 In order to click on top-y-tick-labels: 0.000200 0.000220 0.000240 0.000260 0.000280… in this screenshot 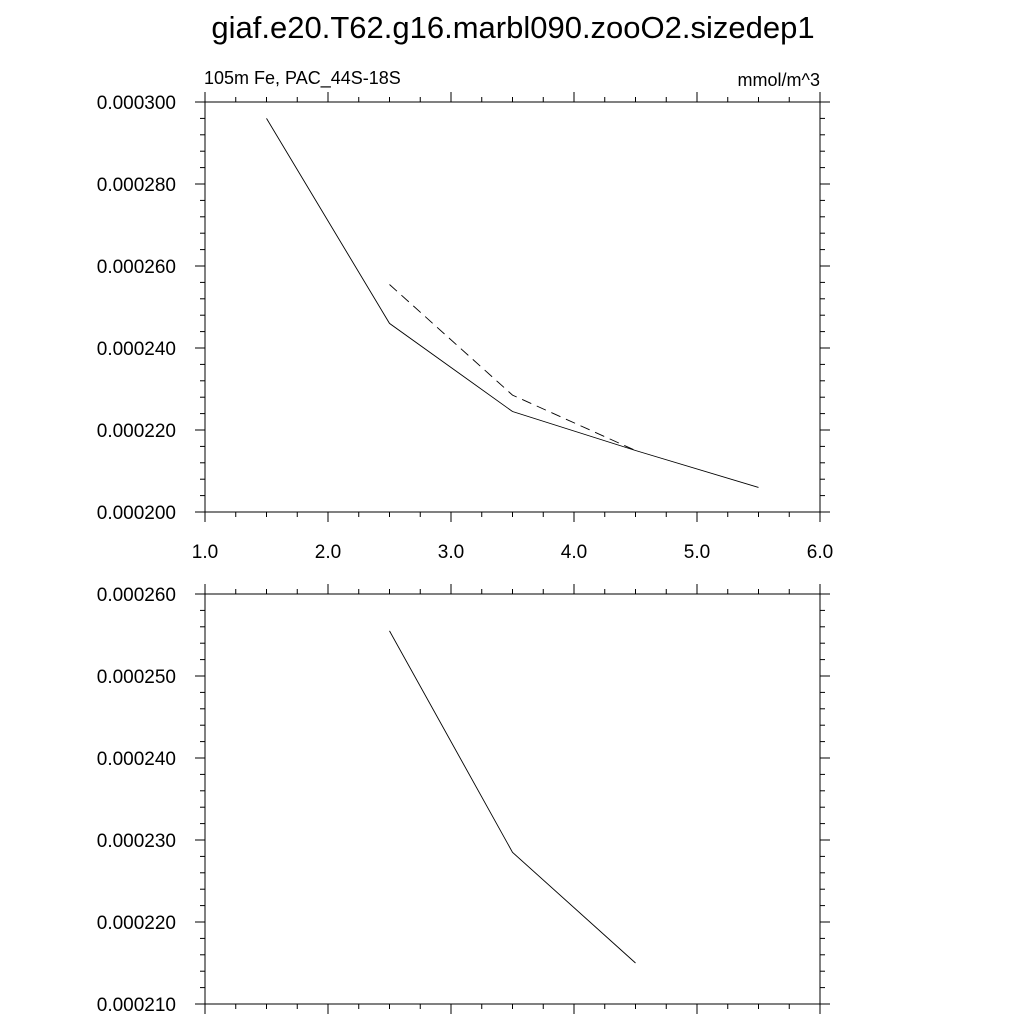, I will do `click(136, 308)`.